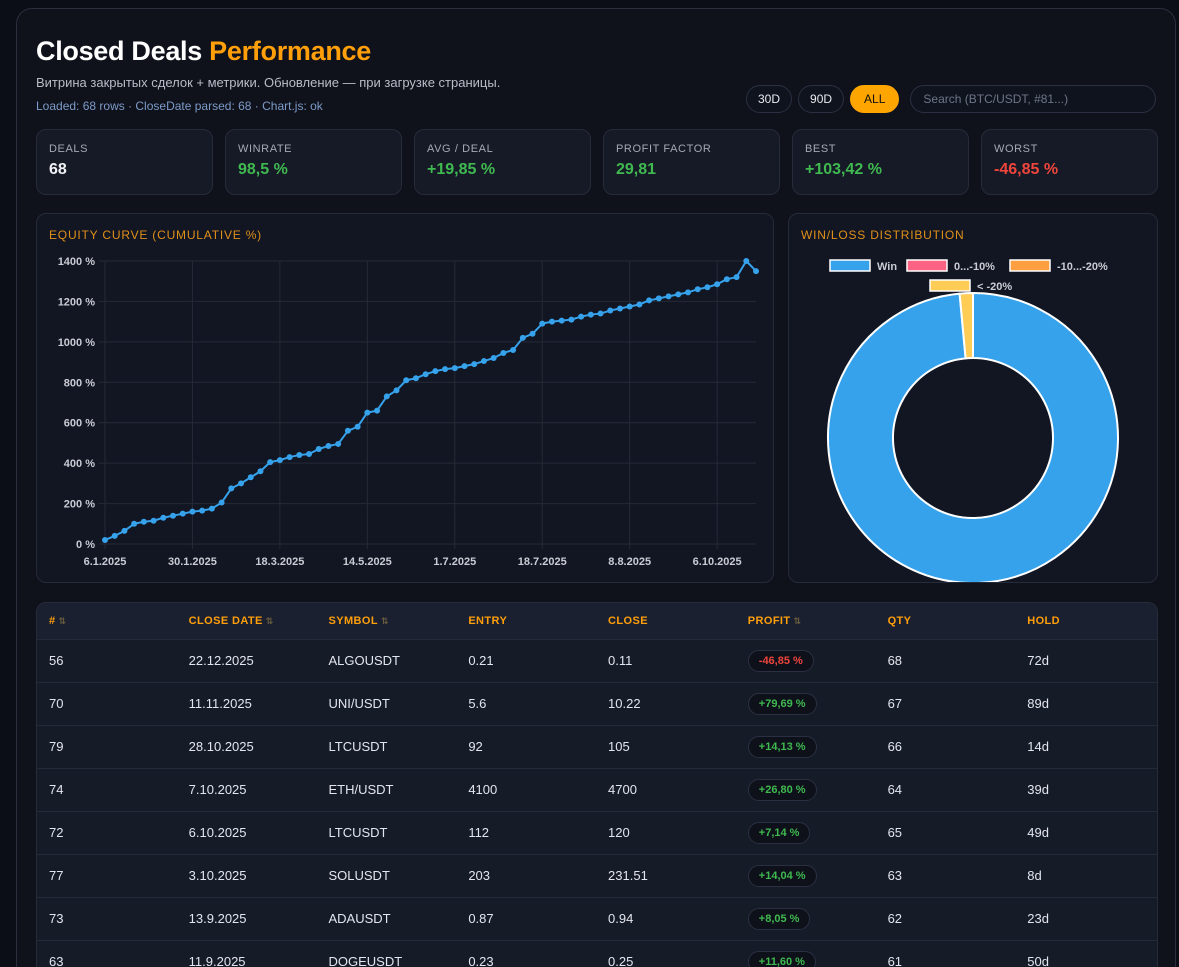 Image resolution: width=1179 pixels, height=967 pixels. I want to click on column-header-profit: PROFIT ⇅, so click(806, 621).